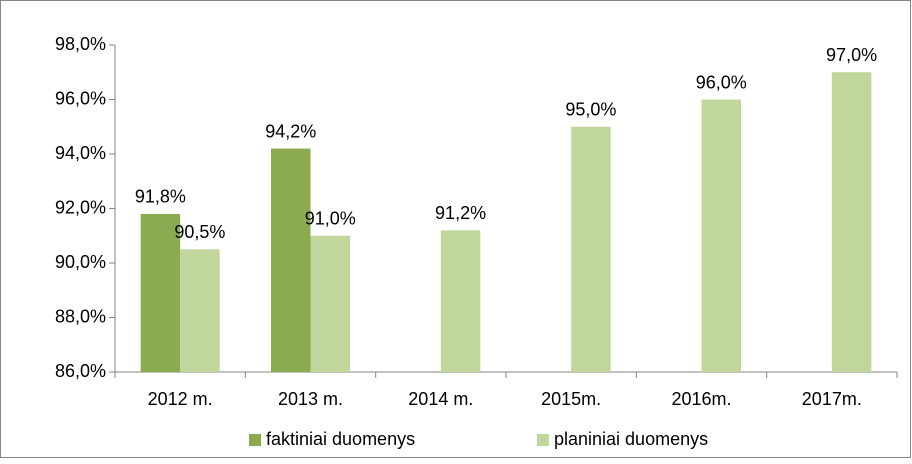 The image size is (912, 464). Describe the element at coordinates (832, 399) in the screenshot. I see `x-tick-label: 2017m.` at that location.